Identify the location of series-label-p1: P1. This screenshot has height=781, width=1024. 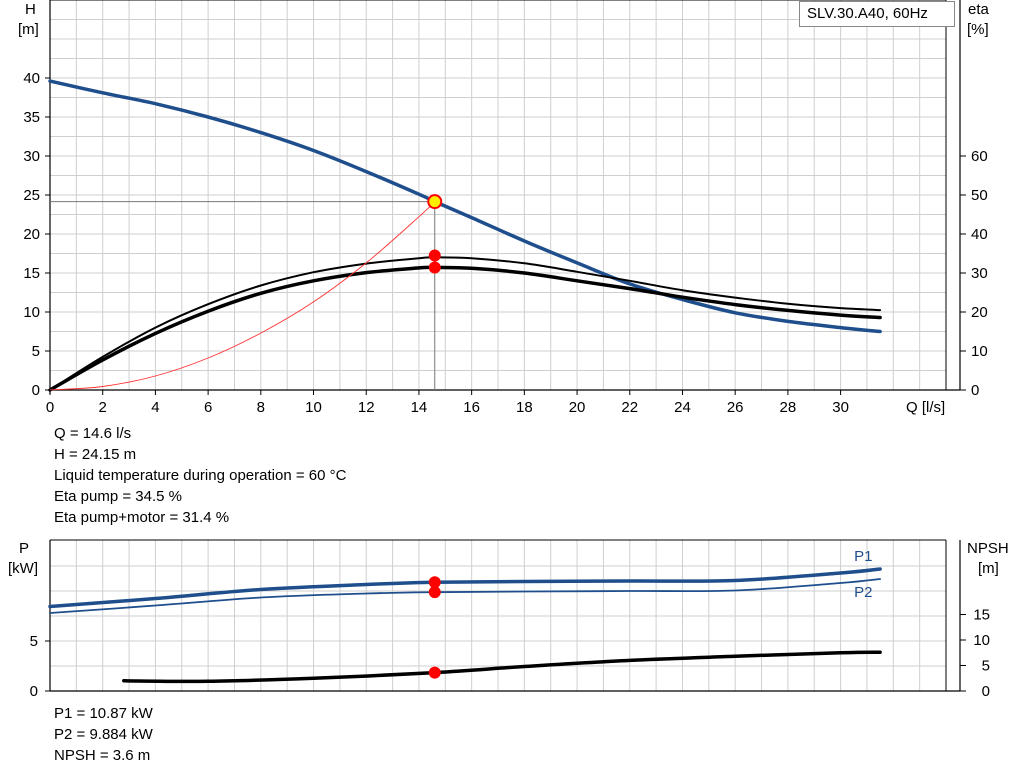
(863, 556).